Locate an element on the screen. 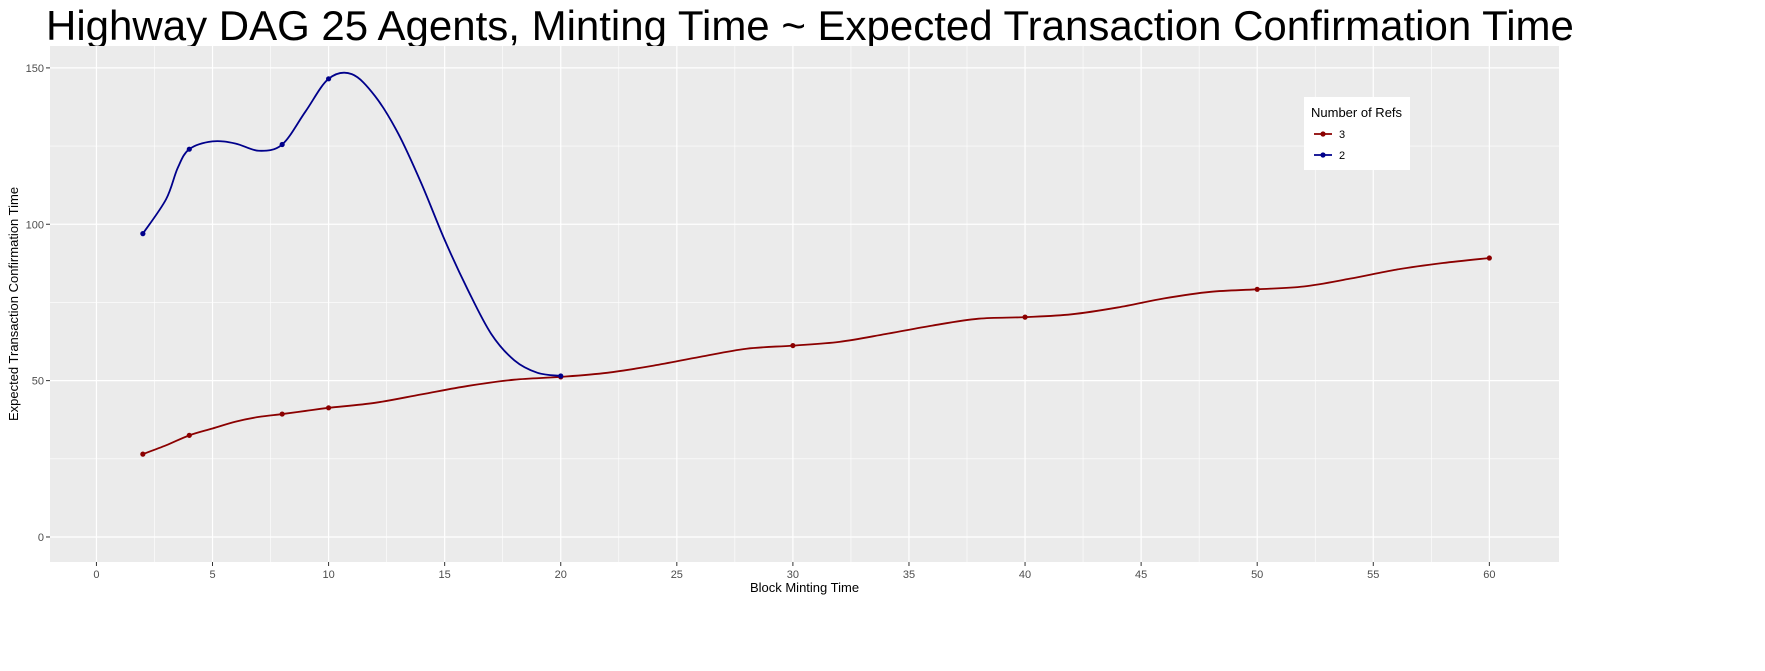 The image size is (1765, 671). x-axis-title: Block Minting Time is located at coordinates (804, 587).